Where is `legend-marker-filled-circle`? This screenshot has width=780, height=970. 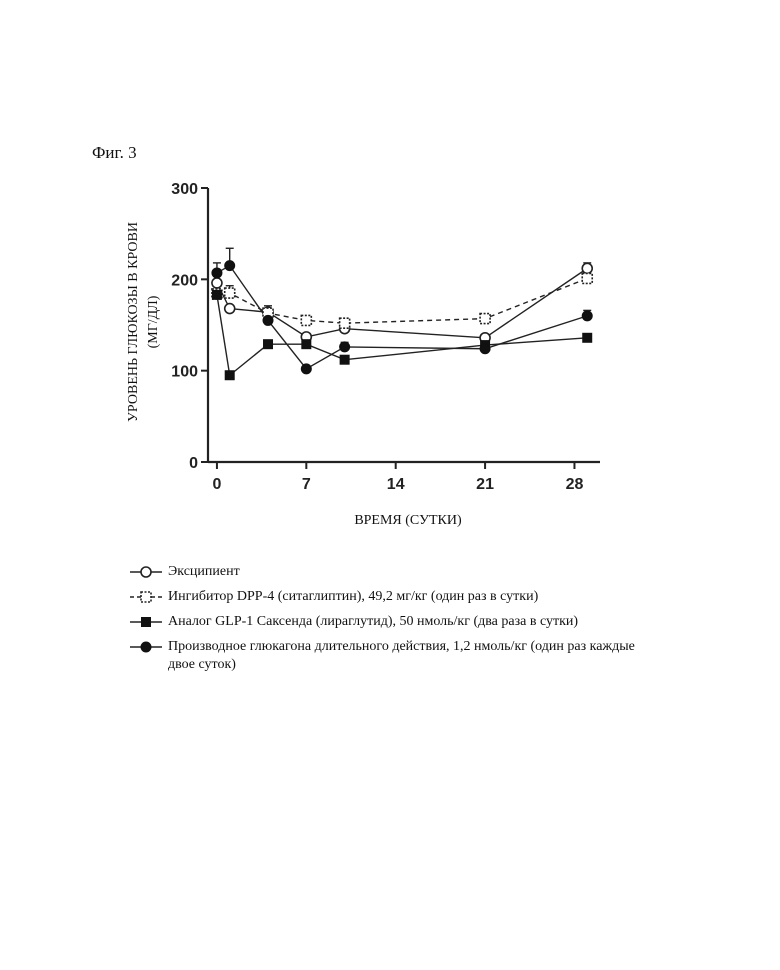
legend-marker-filled-circle is located at coordinates (146, 647).